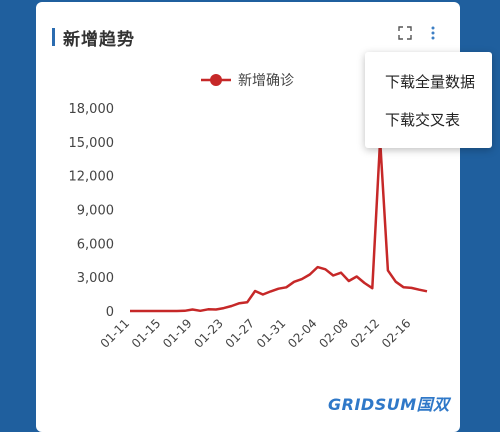 Image resolution: width=500 pixels, height=432 pixels. I want to click on gridsum-logo: GRIDSUM国双, so click(389, 404).